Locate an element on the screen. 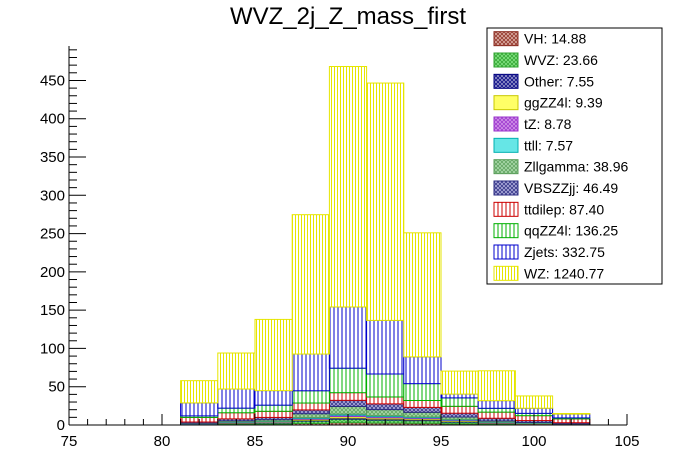 The width and height of the screenshot is (696, 472). legend-swatch-ttll is located at coordinates (506, 145).